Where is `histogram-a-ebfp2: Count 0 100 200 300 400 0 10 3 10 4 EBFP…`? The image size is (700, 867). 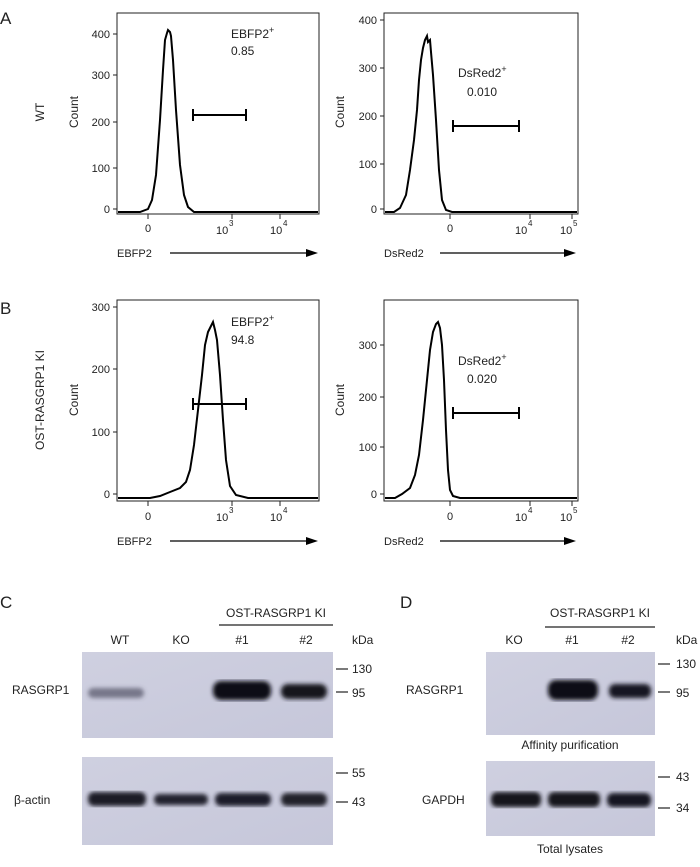 histogram-a-ebfp2: Count 0 100 200 300 400 0 10 3 10 4 EBFP… is located at coordinates (193, 136).